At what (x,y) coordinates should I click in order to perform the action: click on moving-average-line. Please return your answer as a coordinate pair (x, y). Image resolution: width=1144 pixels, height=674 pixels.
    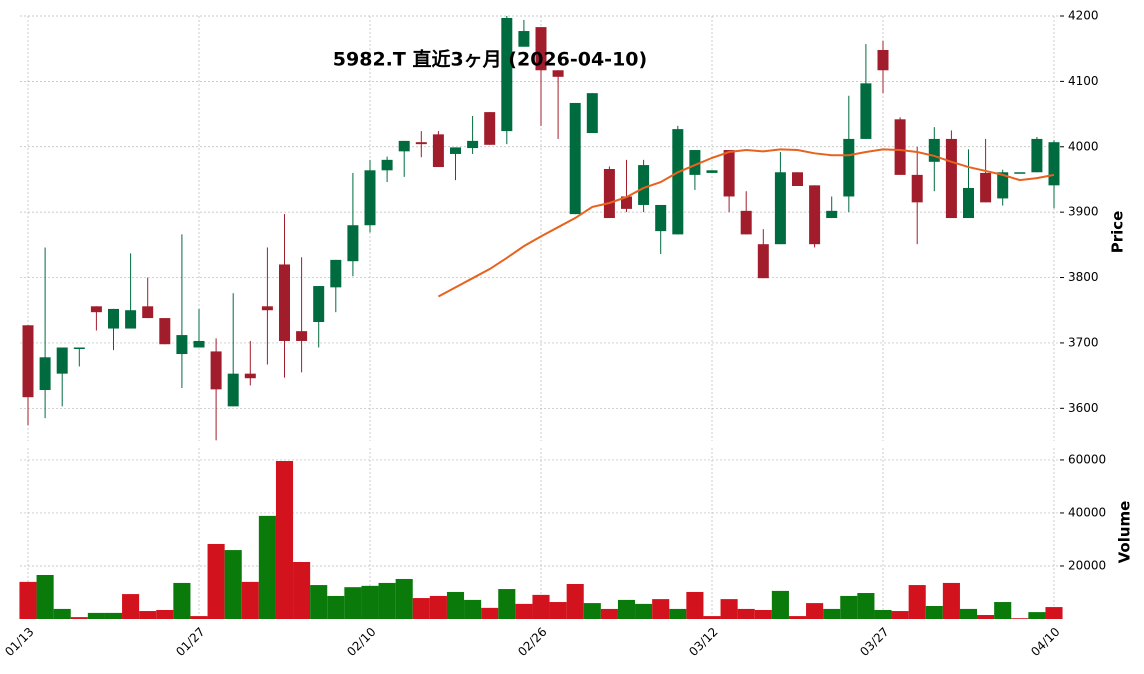
    Looking at the image, I should click on (746, 223).